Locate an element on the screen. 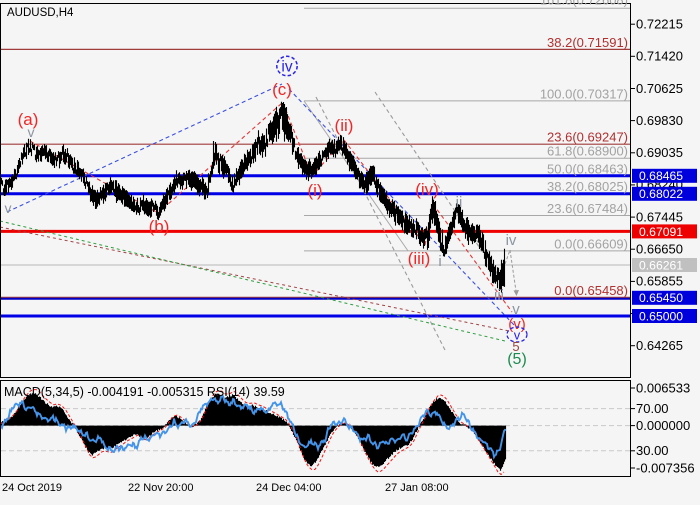  svg-text: -0.007356 is located at coordinates (665, 467).